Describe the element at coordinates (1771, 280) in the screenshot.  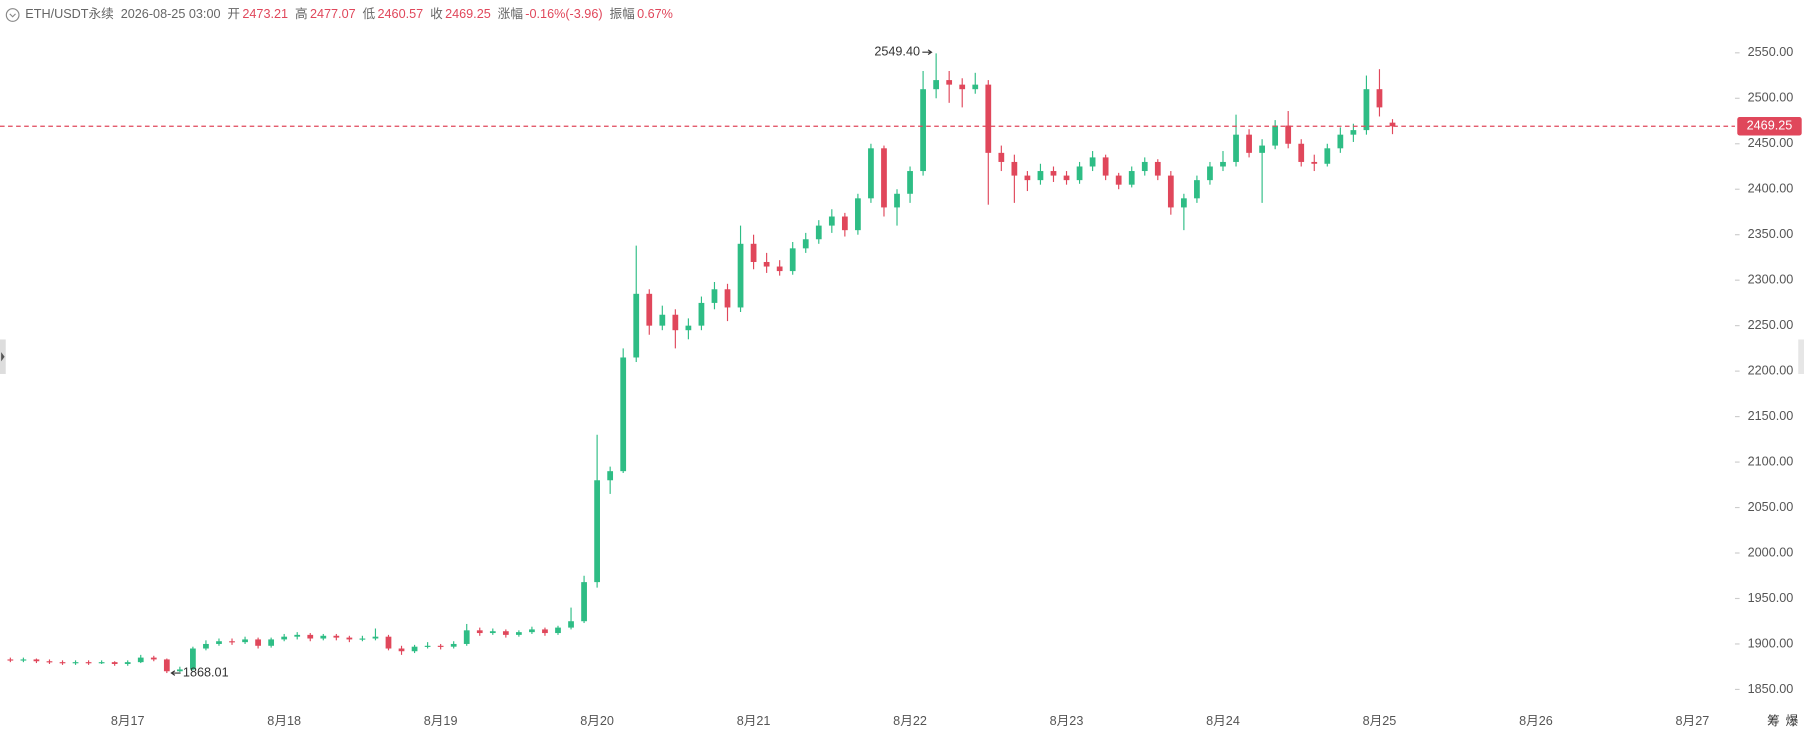
I see `y-tick-label: 2300.00` at that location.